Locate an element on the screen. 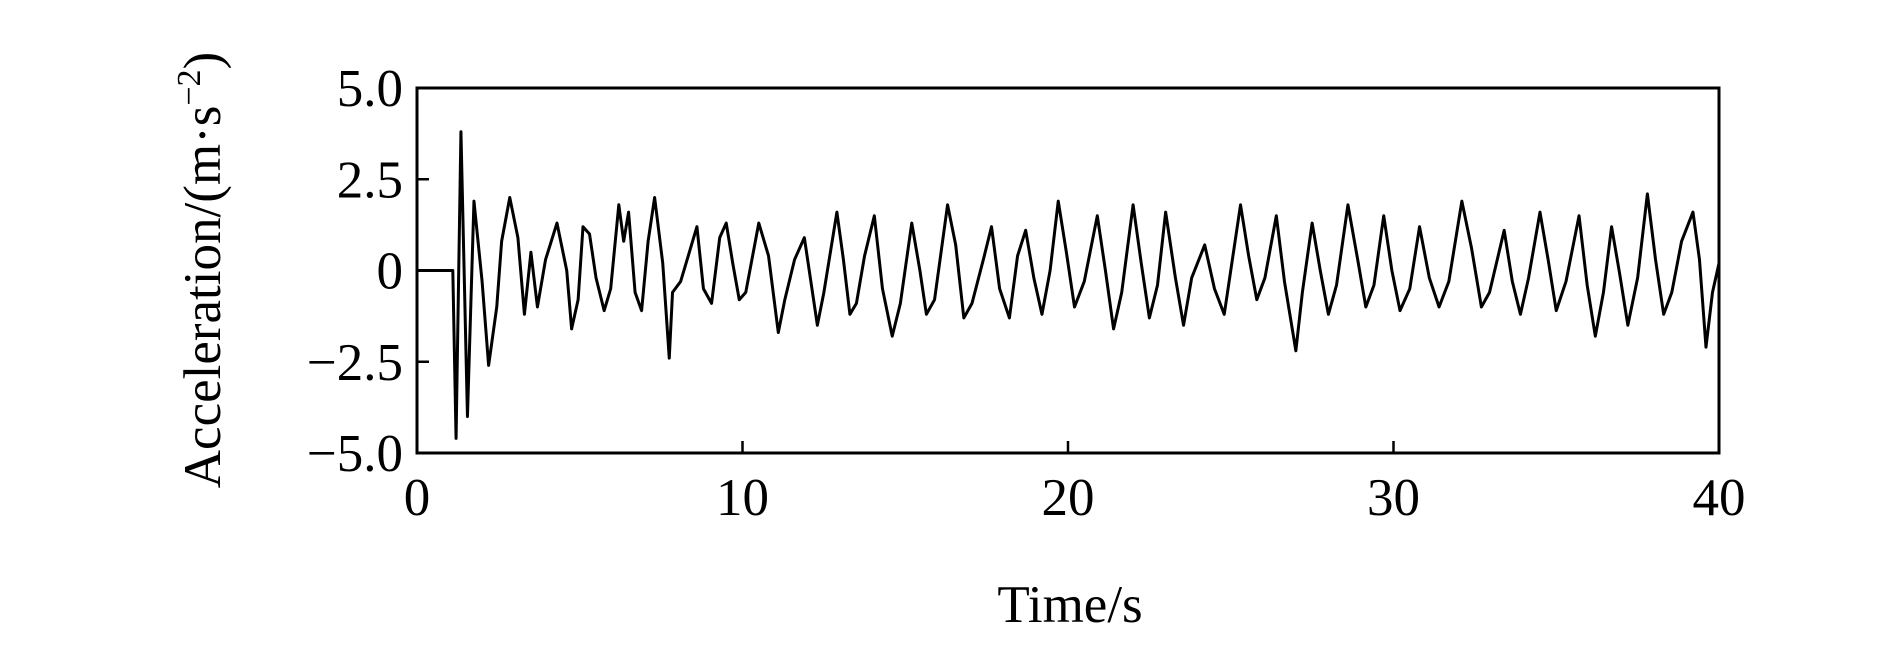 The width and height of the screenshot is (1890, 645). y-label-end: ) is located at coordinates (203, 61).